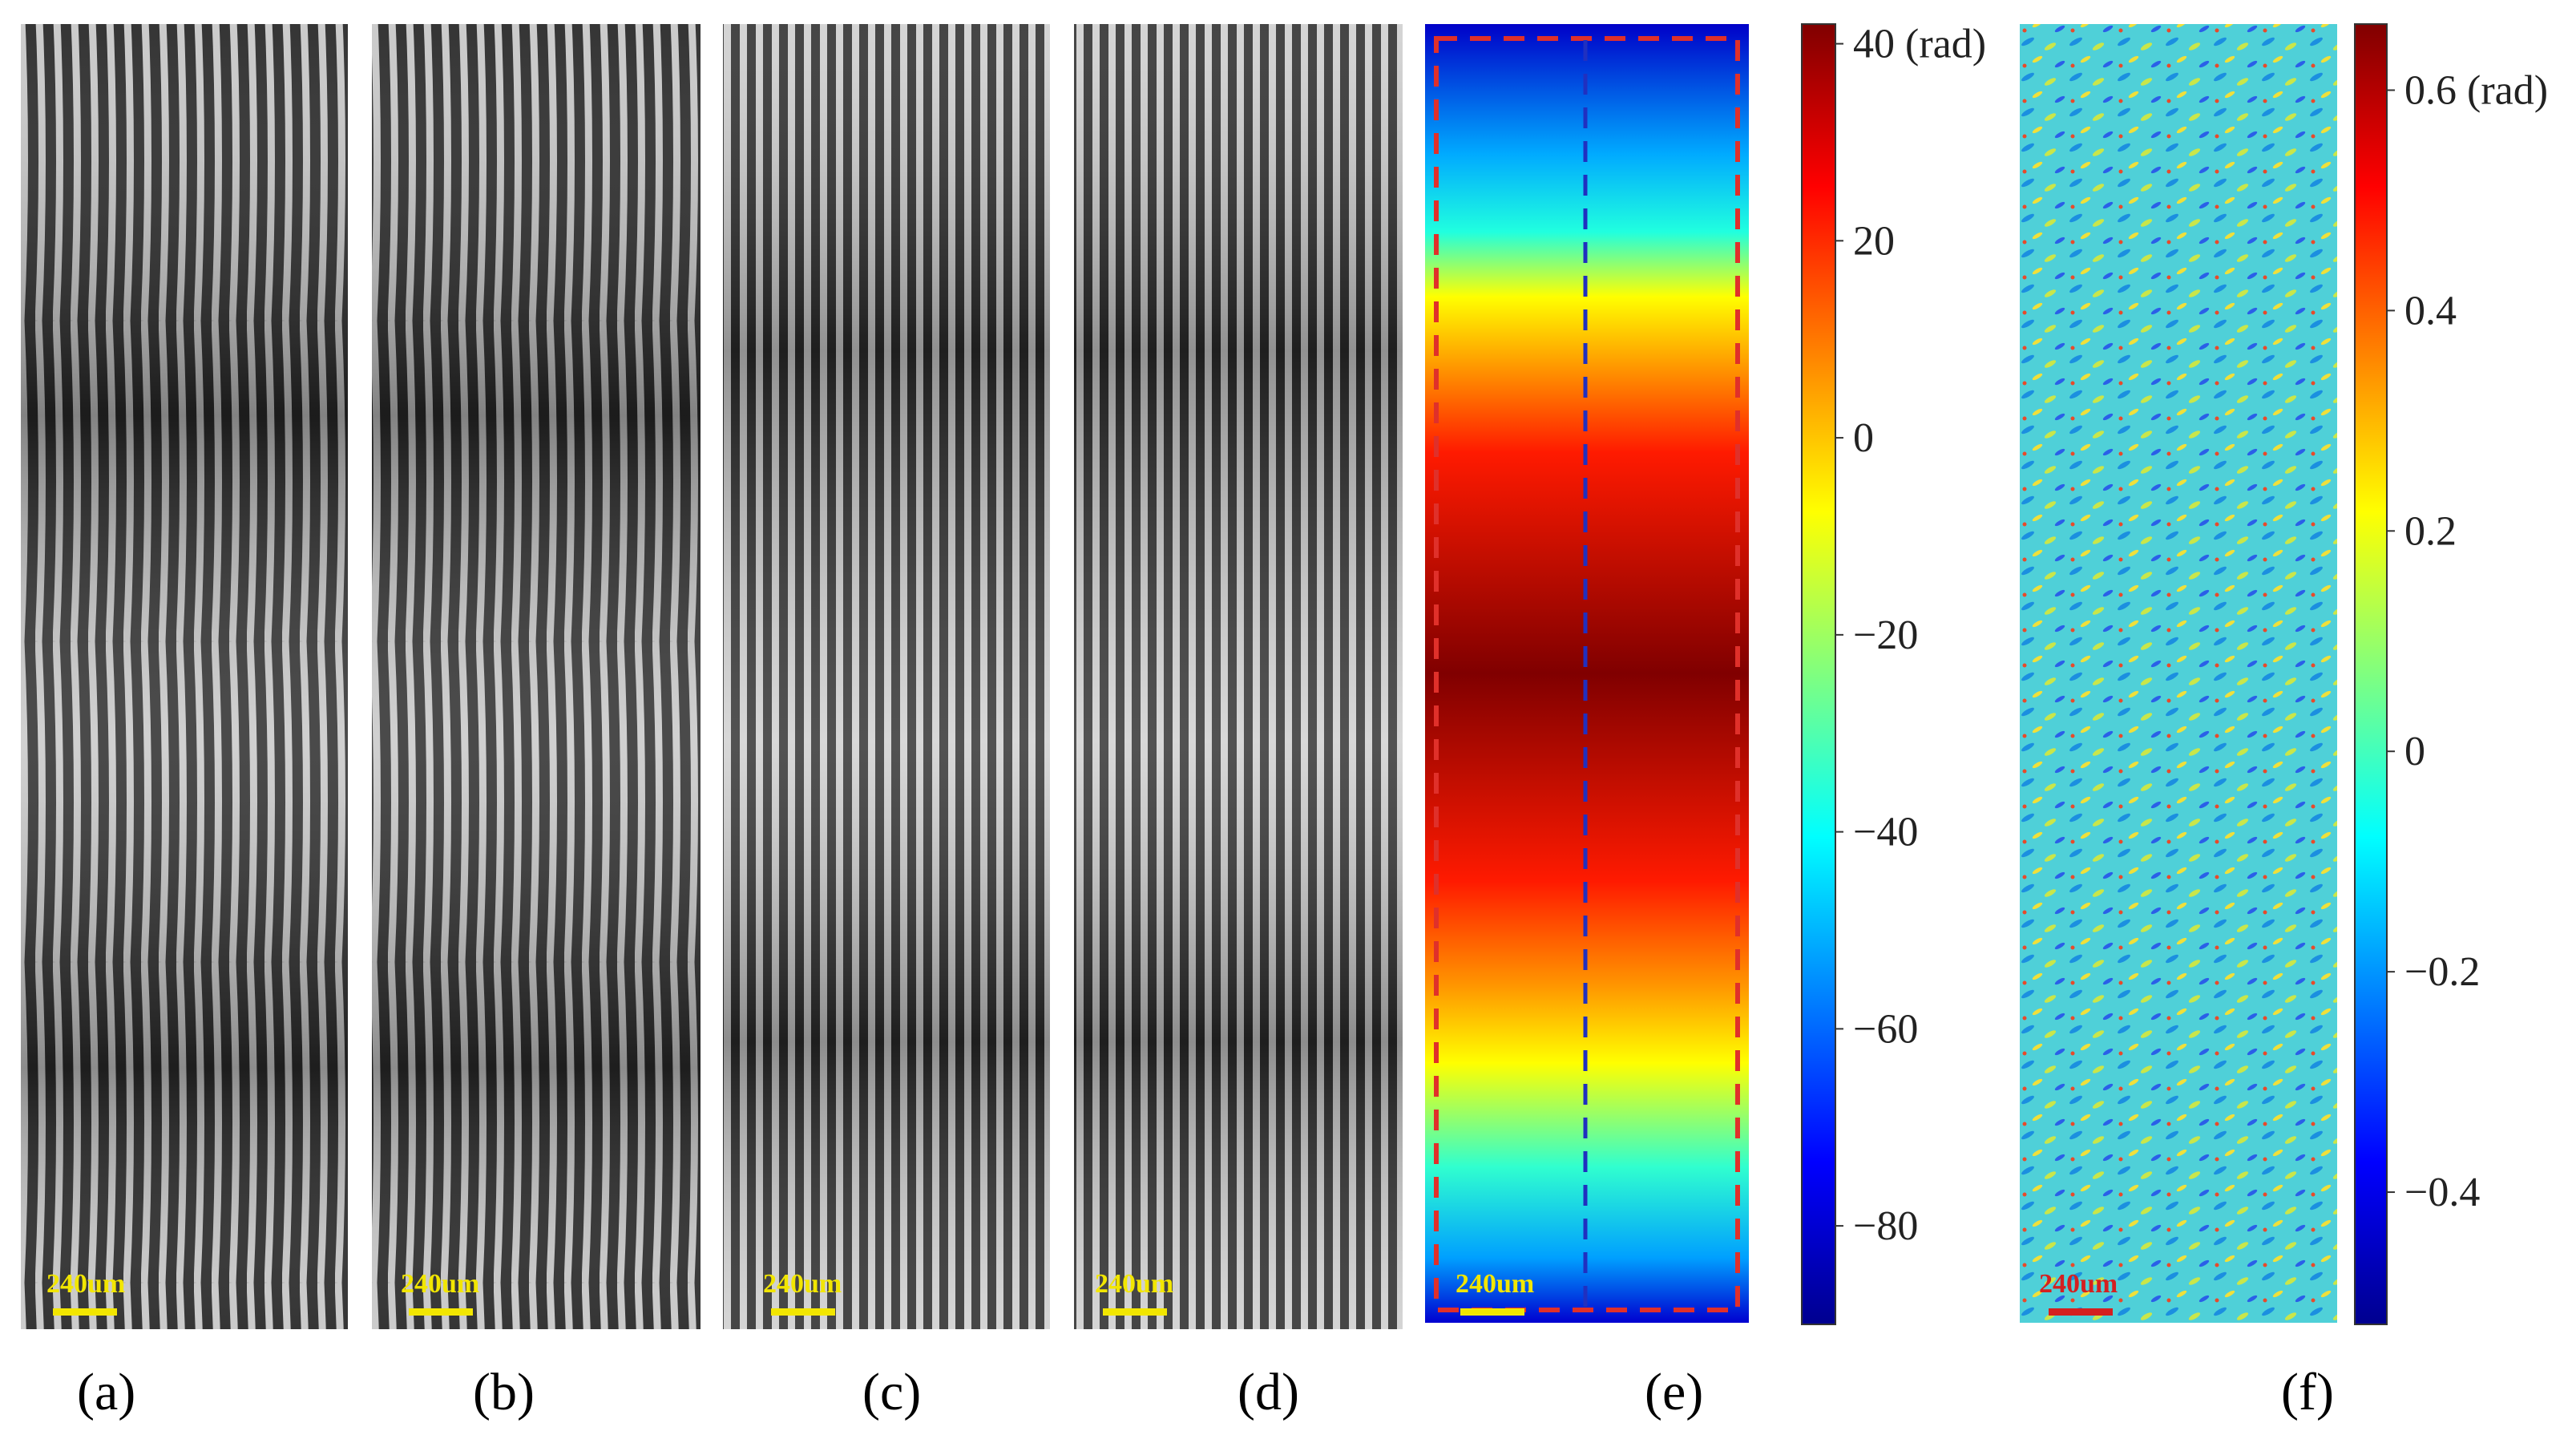  What do you see at coordinates (1886, 635) in the screenshot?
I see `colorbar_e-tick-label: −20` at bounding box center [1886, 635].